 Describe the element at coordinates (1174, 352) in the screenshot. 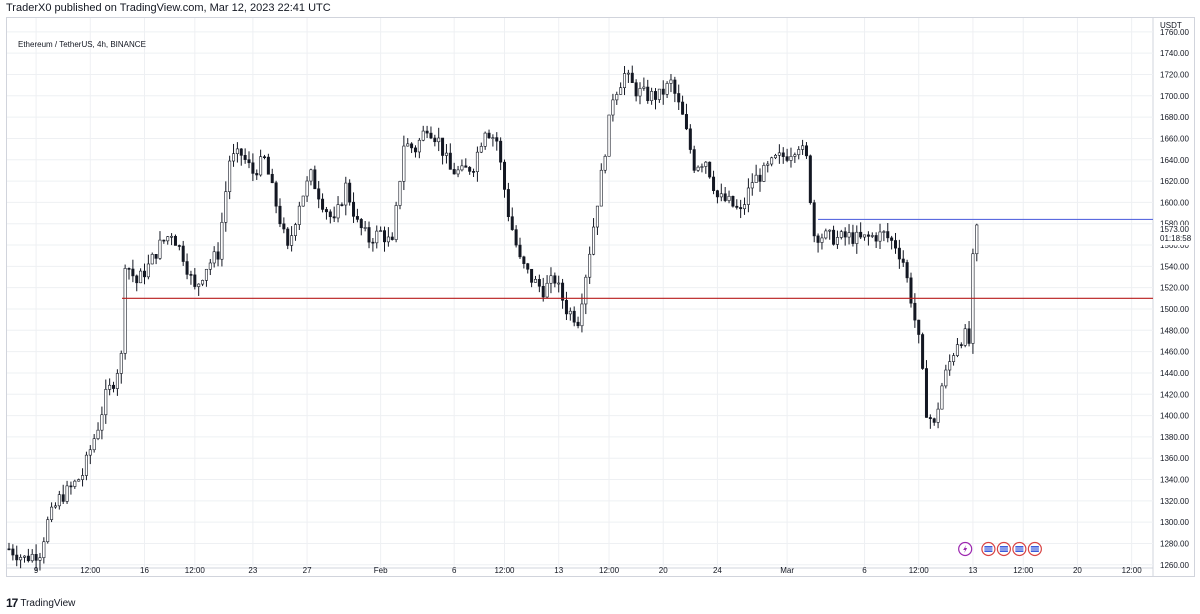

I see `y-tick-label: 1460.00` at that location.